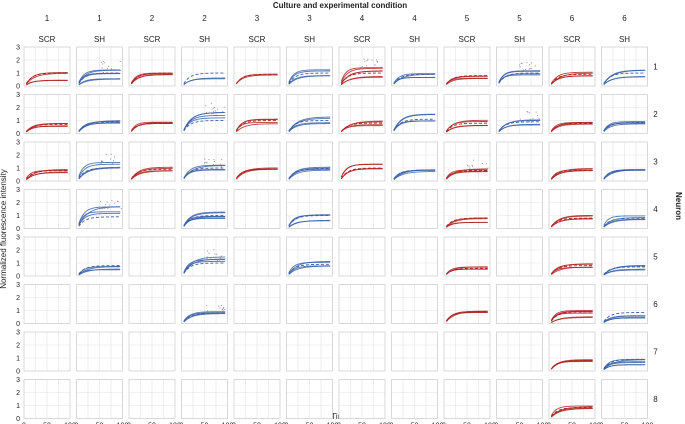 This screenshot has height=424, width=685. I want to click on y-tick-label: 2, so click(18, 203).